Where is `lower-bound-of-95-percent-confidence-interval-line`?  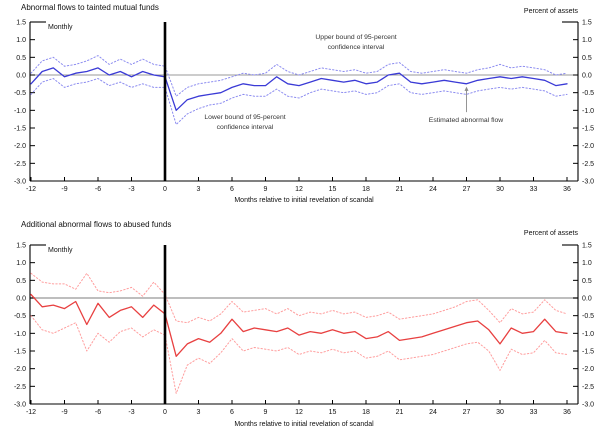
lower-bound-of-95-percent-confidence-interval-line is located at coordinates (299, 101).